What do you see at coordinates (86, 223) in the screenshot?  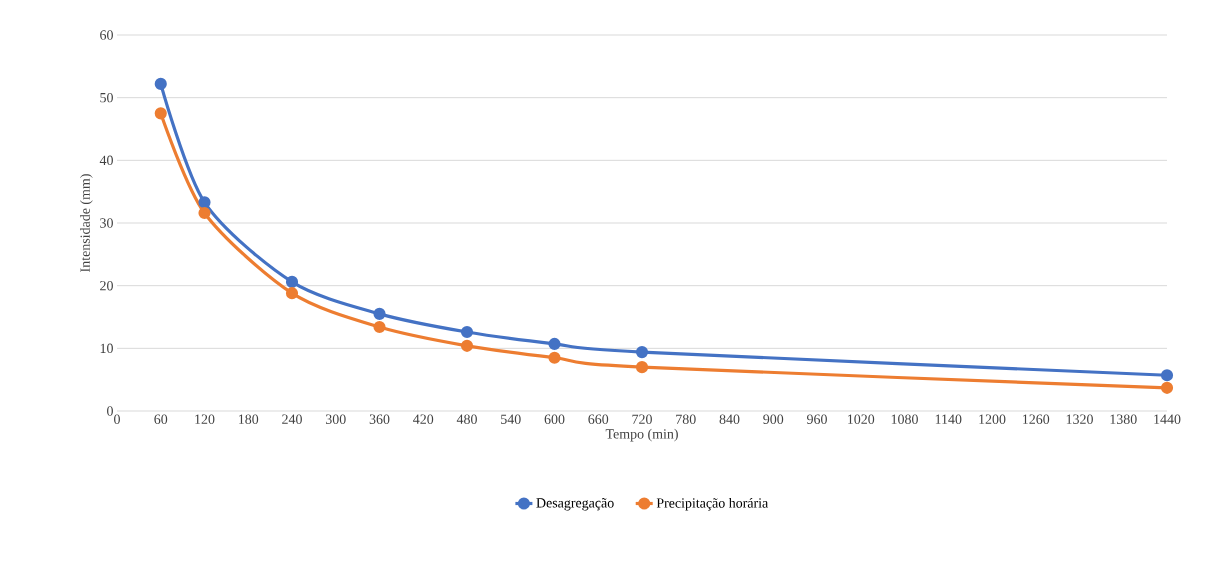 I see `y-axis-title: Intensidade (mm)` at bounding box center [86, 223].